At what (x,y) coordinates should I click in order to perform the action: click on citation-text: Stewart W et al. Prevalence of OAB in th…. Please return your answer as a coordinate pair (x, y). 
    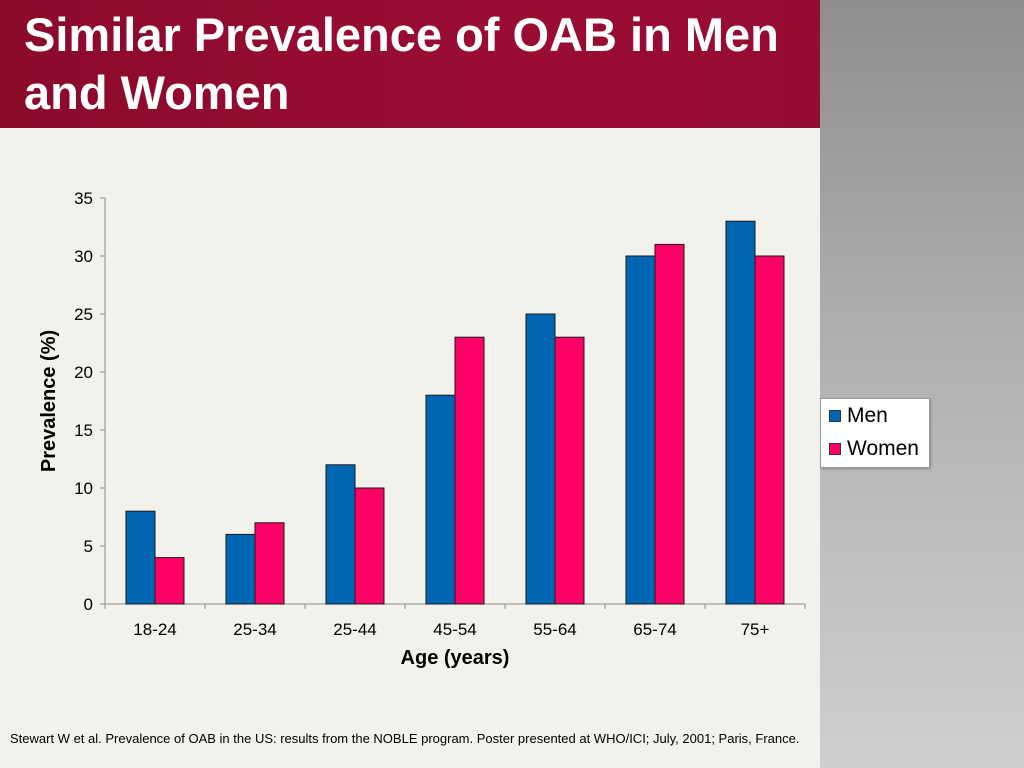
    Looking at the image, I should click on (405, 738).